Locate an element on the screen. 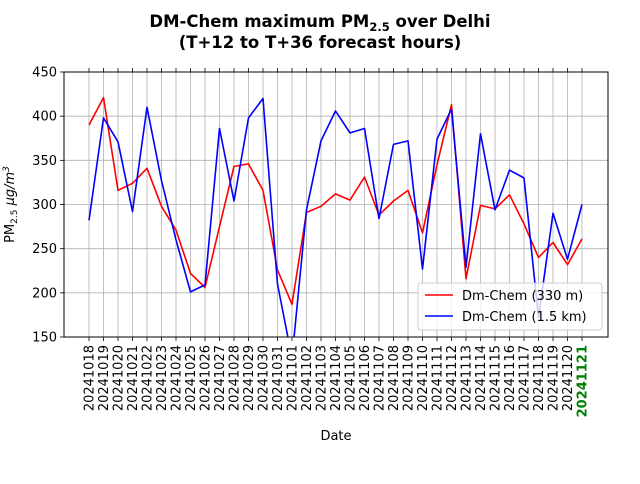 The width and height of the screenshot is (640, 484). x-tick-label: 20241027 is located at coordinates (220, 378).